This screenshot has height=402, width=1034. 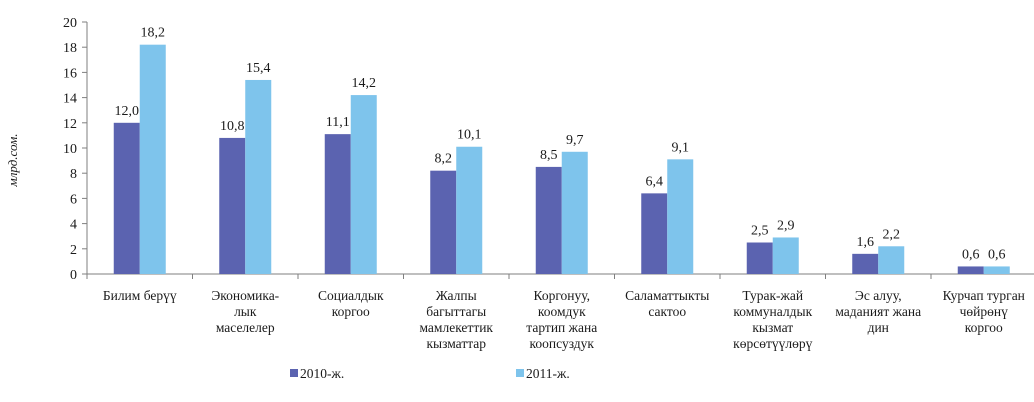 What do you see at coordinates (364, 83) in the screenshot?
I see `data-label: 14,2` at bounding box center [364, 83].